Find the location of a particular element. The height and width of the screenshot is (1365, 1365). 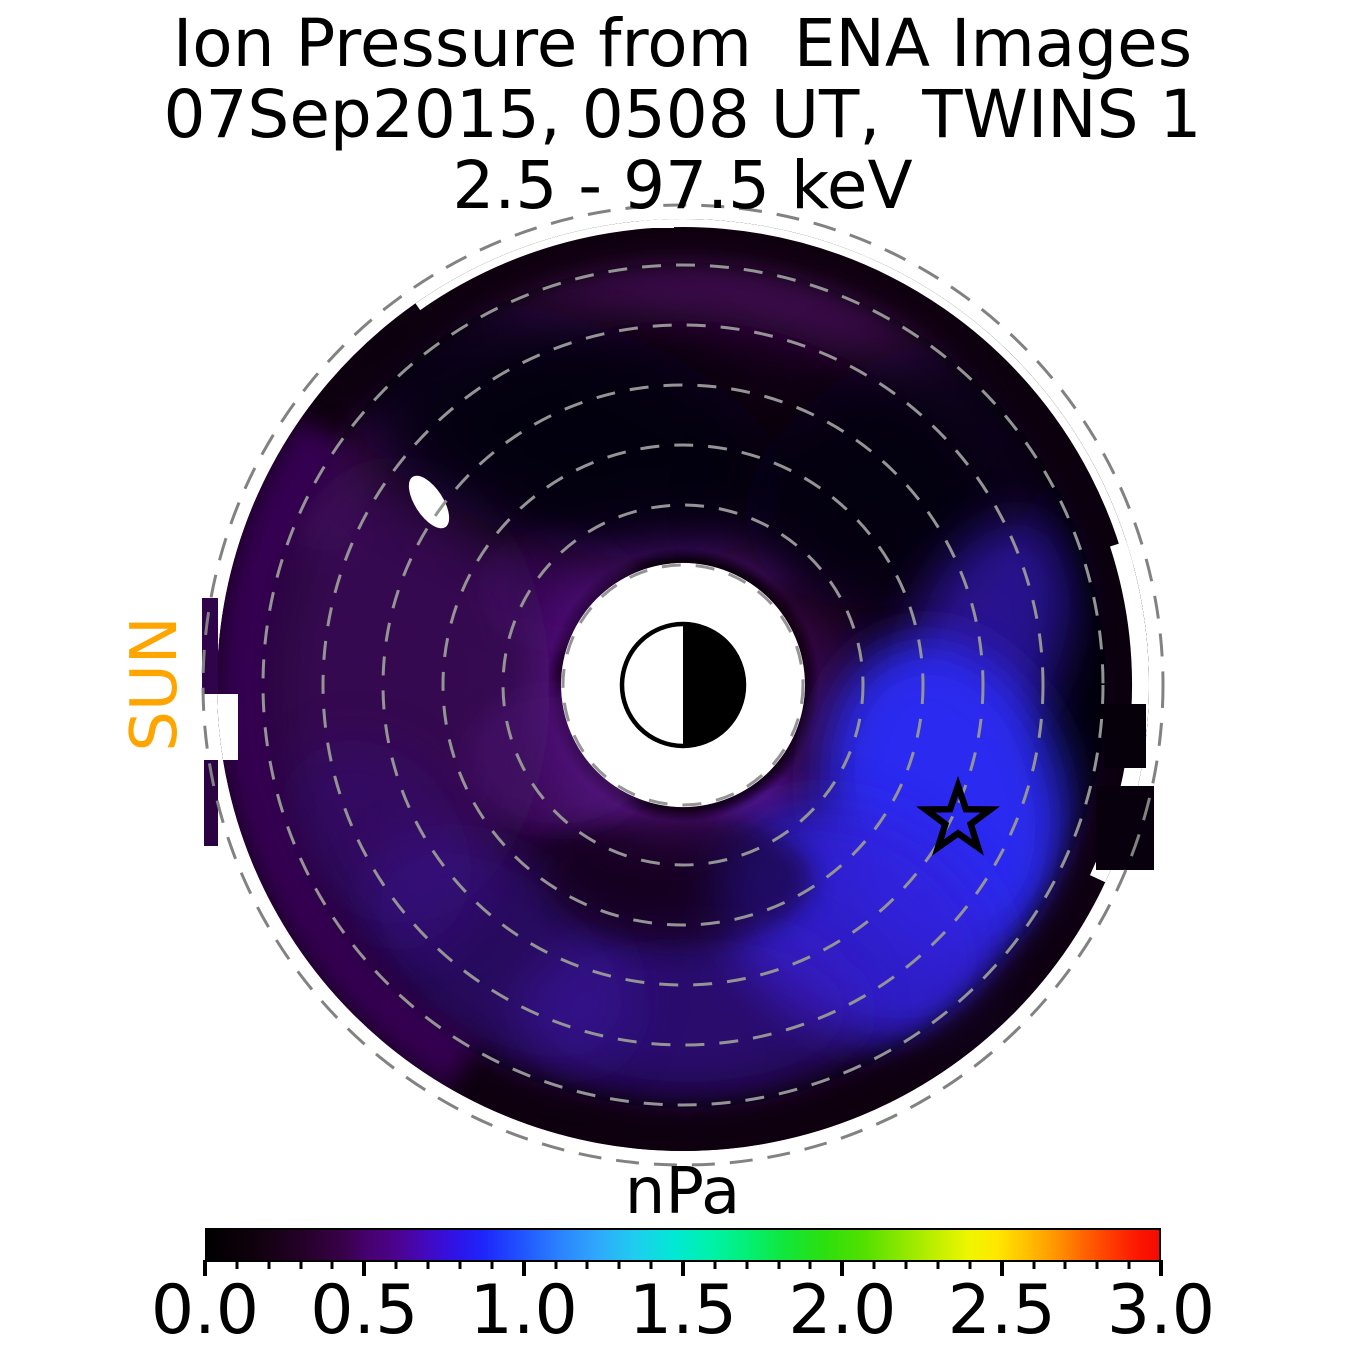

title-line-2: 07Sep2015, 0508 UT, TWINS 1 is located at coordinates (682, 114).